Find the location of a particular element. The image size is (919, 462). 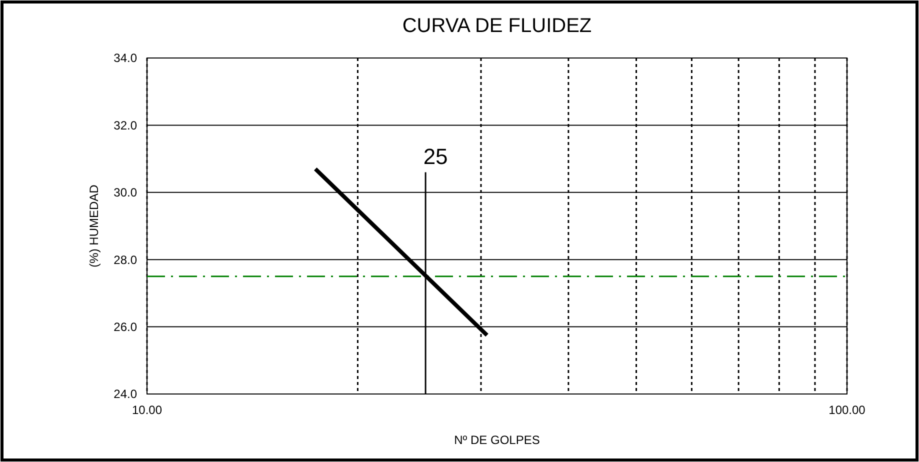

chart-title: CURVA DE FLUIDEZ is located at coordinates (497, 26).